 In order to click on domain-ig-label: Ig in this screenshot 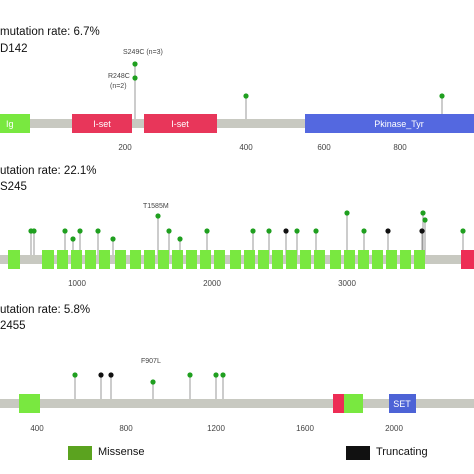, I will do `click(10, 124)`.